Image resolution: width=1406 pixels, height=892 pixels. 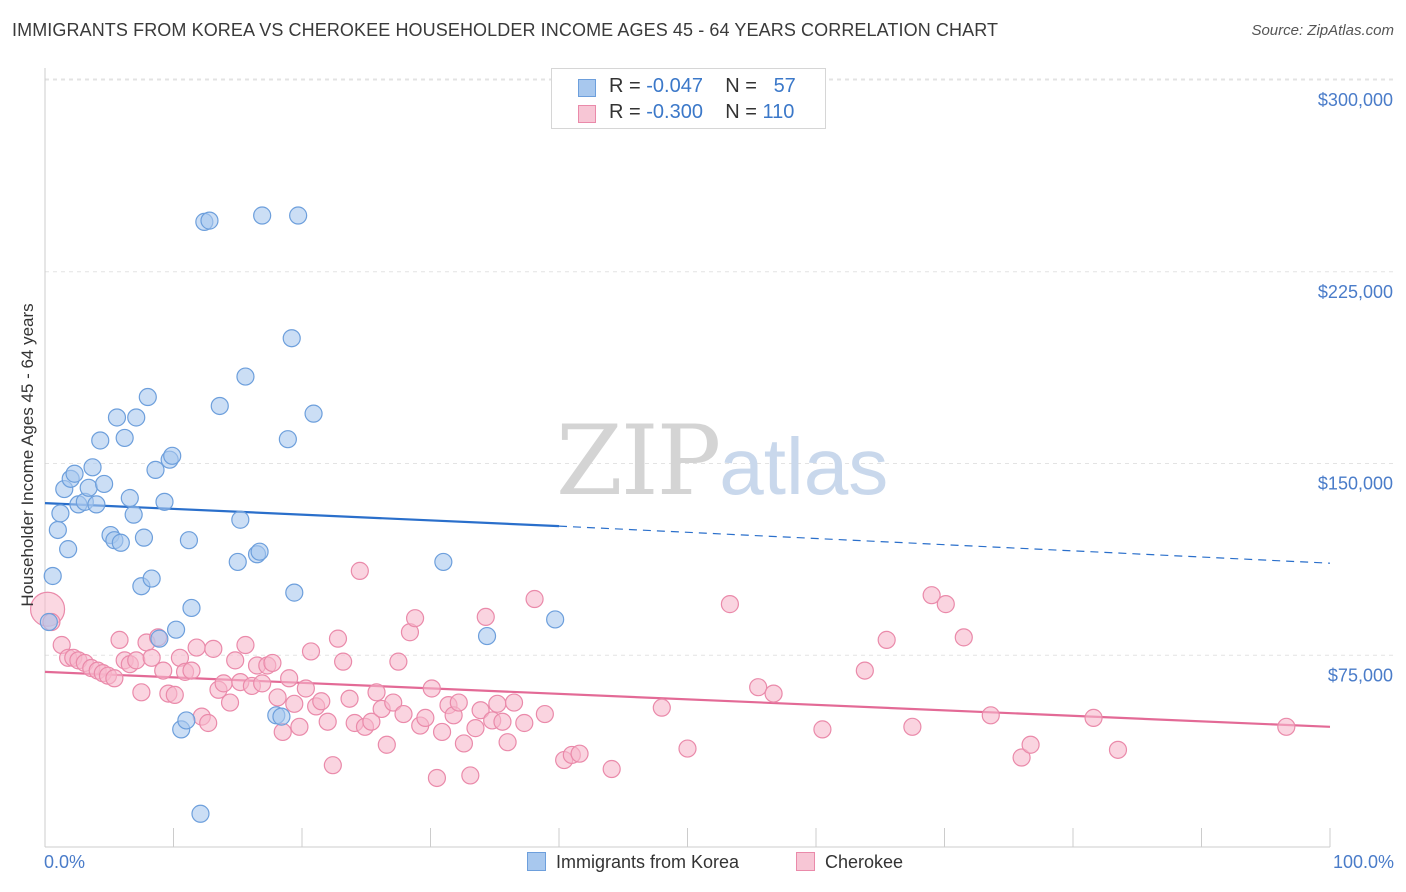 I want to click on x-tick-label-start: 0.0%, so click(x=65, y=862).